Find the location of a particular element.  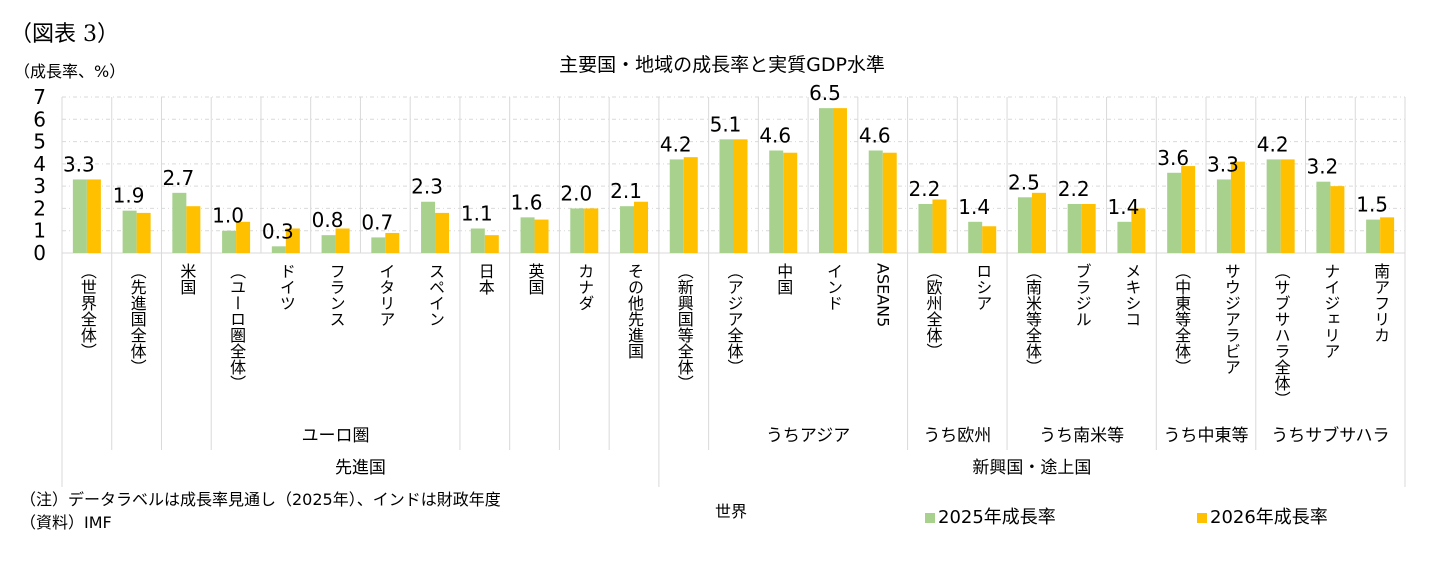

category-label: 南アフリカ is located at coordinates (1381, 303).